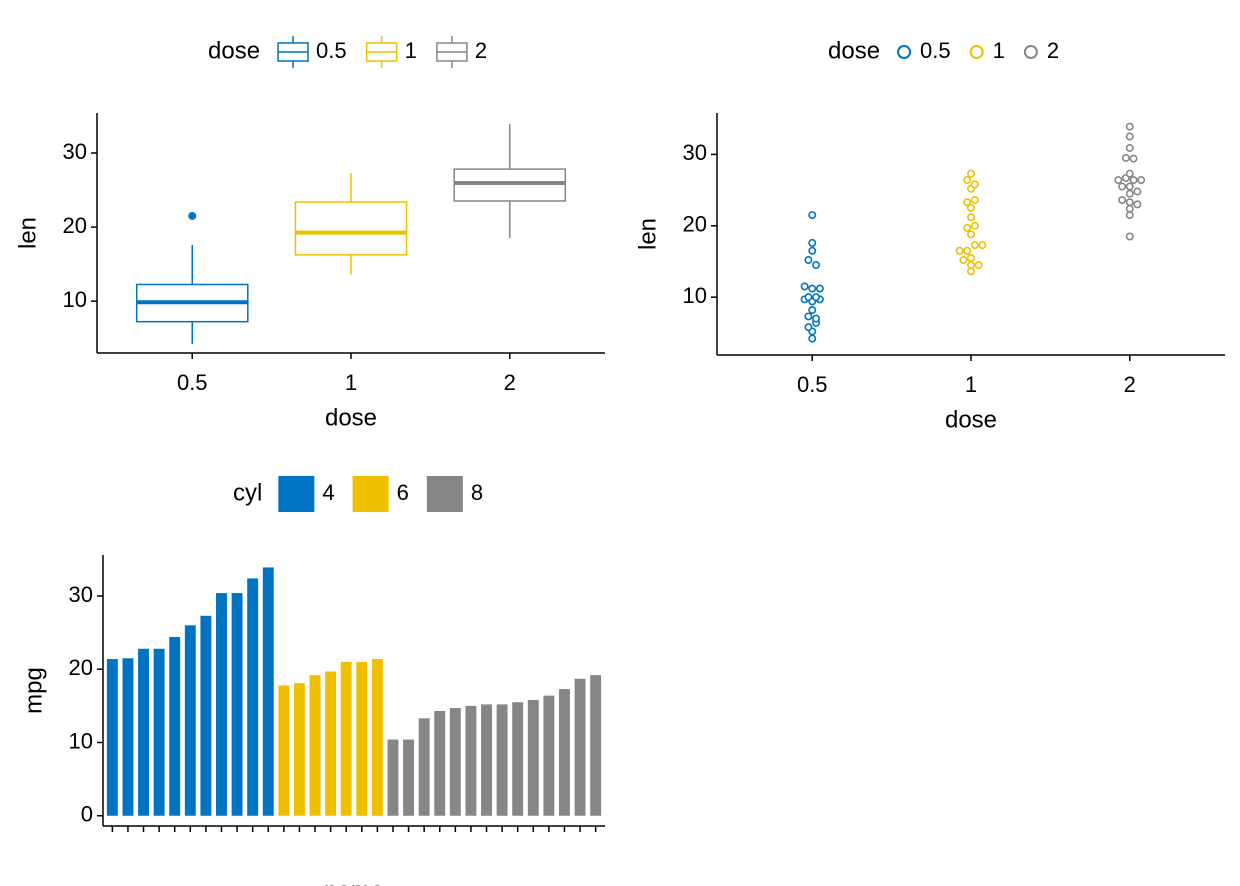 This screenshot has height=886, width=1240. Describe the element at coordinates (351, 382) in the screenshot. I see `x-tick-label: 1` at that location.